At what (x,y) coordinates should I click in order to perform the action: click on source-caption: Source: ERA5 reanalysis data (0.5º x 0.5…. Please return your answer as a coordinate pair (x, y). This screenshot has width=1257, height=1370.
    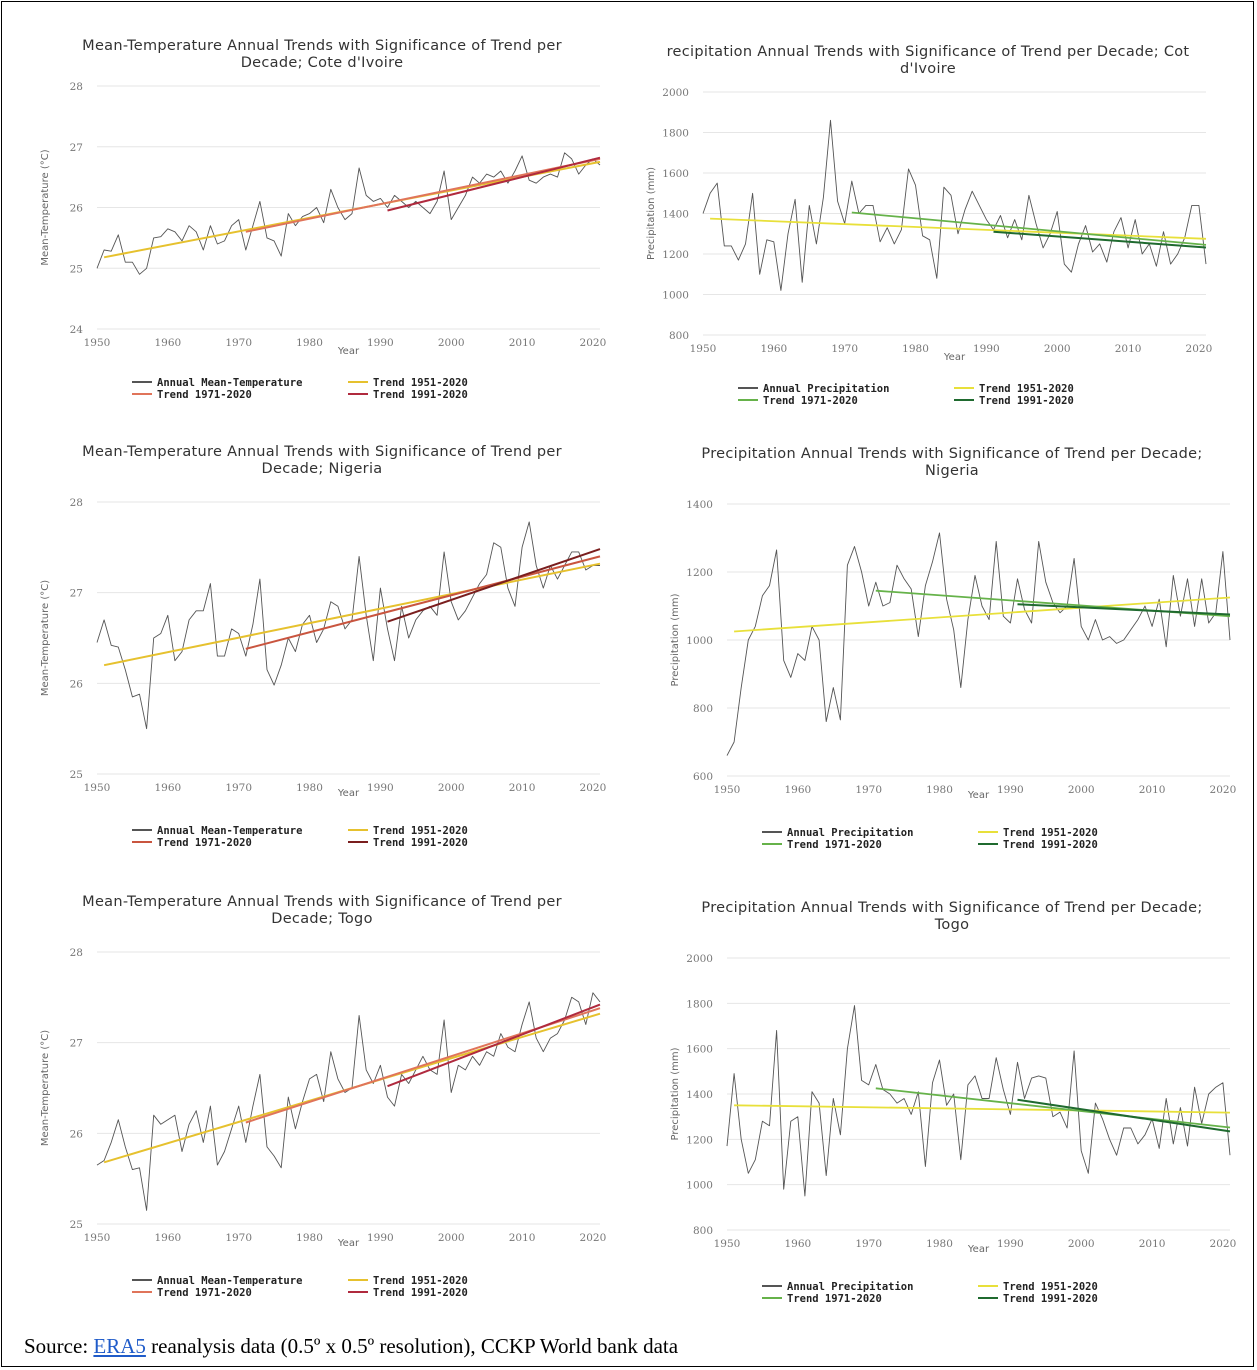
    Looking at the image, I should click on (351, 1346).